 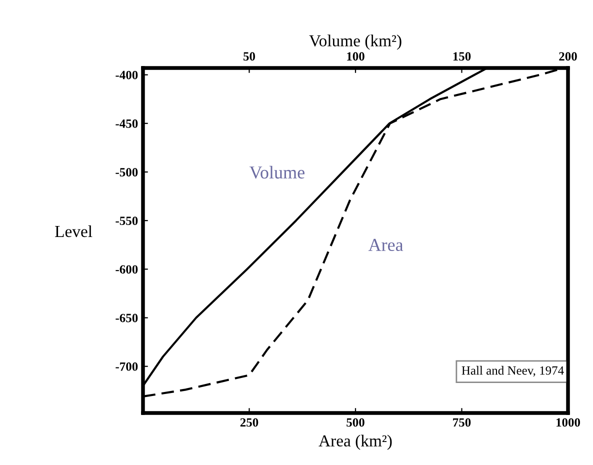 What do you see at coordinates (250, 56) in the screenshot?
I see `x2-tick-label: 50` at bounding box center [250, 56].